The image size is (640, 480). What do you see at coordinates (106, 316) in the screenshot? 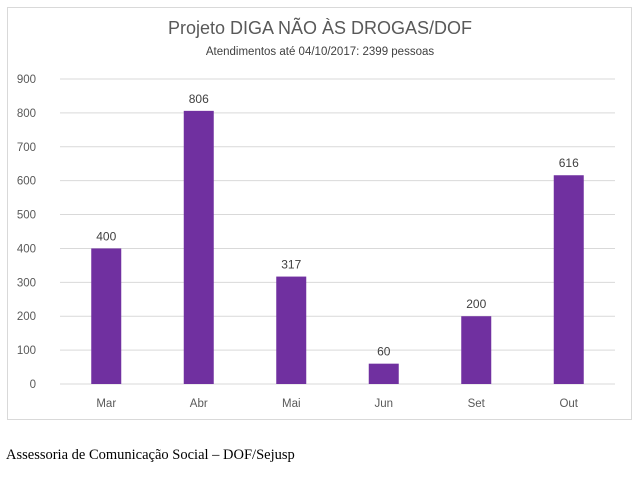
I see `bar-mar` at bounding box center [106, 316].